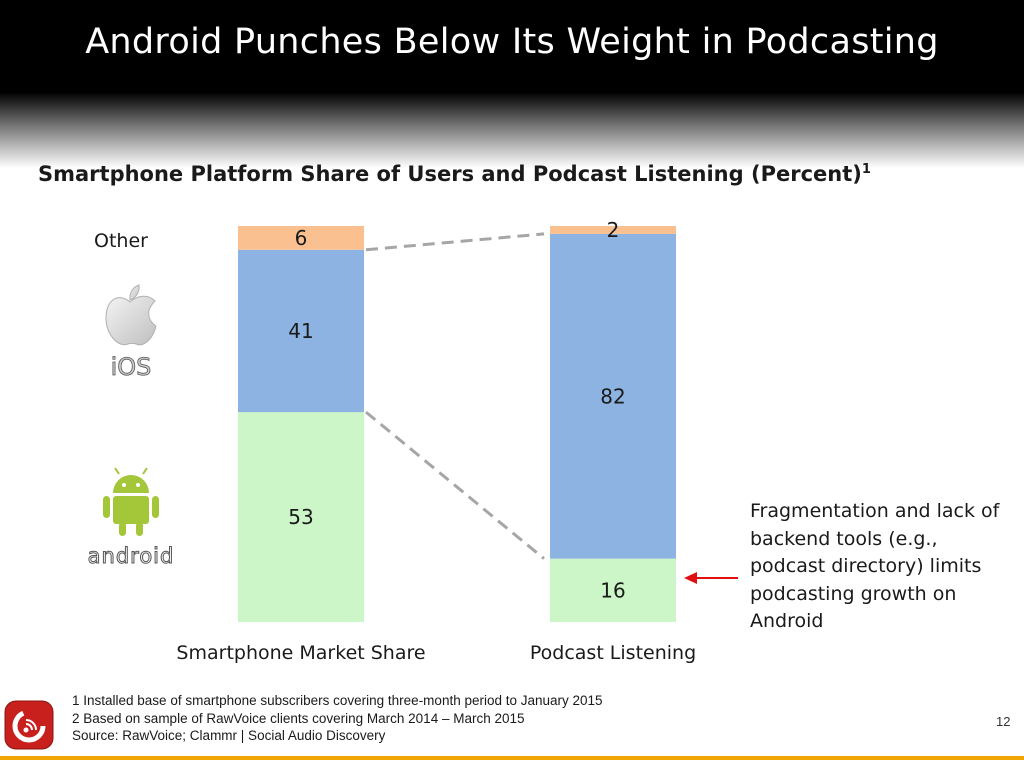 This screenshot has width=1024, height=760. What do you see at coordinates (131, 501) in the screenshot?
I see `android-robot-icon` at bounding box center [131, 501].